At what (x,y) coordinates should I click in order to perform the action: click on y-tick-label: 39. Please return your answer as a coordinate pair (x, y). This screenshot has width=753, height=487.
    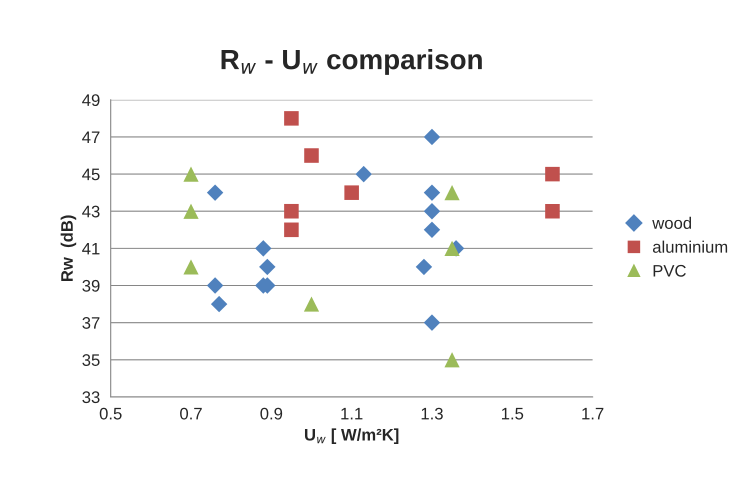
    Looking at the image, I should click on (91, 286).